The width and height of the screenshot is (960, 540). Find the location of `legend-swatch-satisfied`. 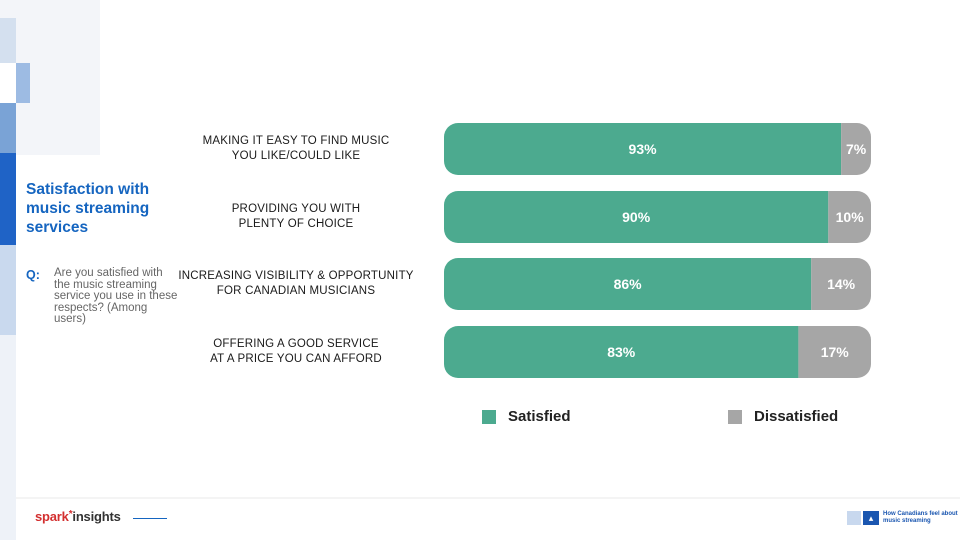

legend-swatch-satisfied is located at coordinates (489, 416).